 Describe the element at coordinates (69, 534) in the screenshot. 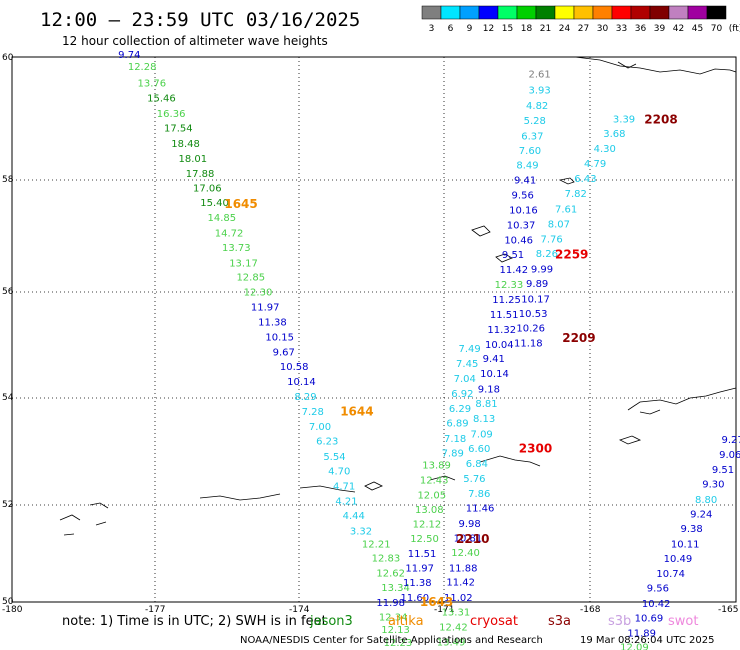

I see `attu-fragment` at that location.